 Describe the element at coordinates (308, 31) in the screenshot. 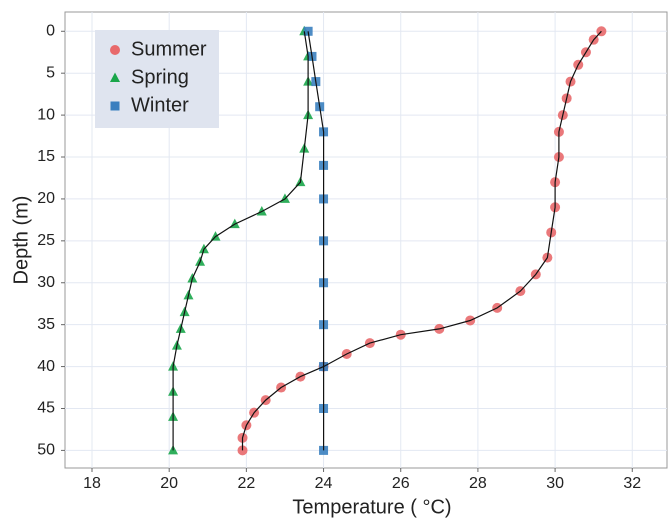

I see `point` at that location.